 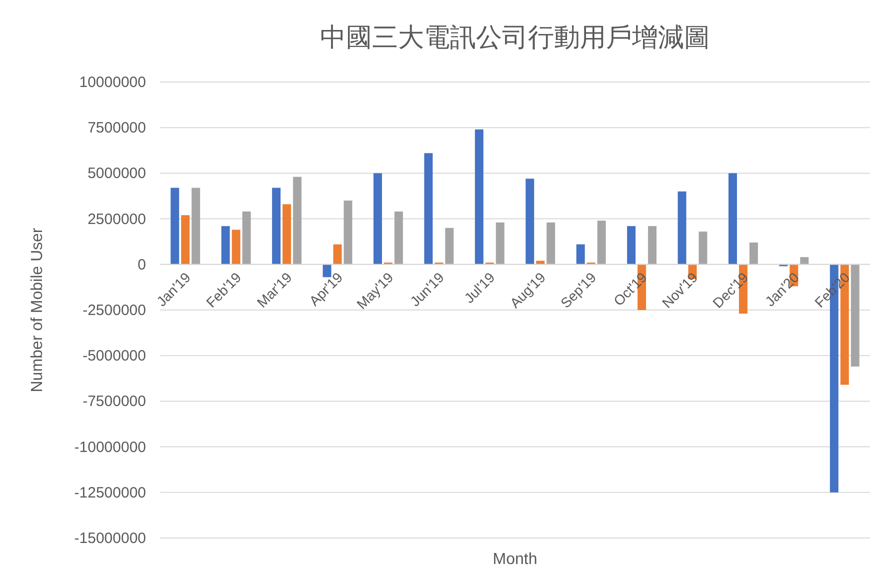 What do you see at coordinates (114, 401) in the screenshot?
I see `y-tick-label: -7500000` at bounding box center [114, 401].